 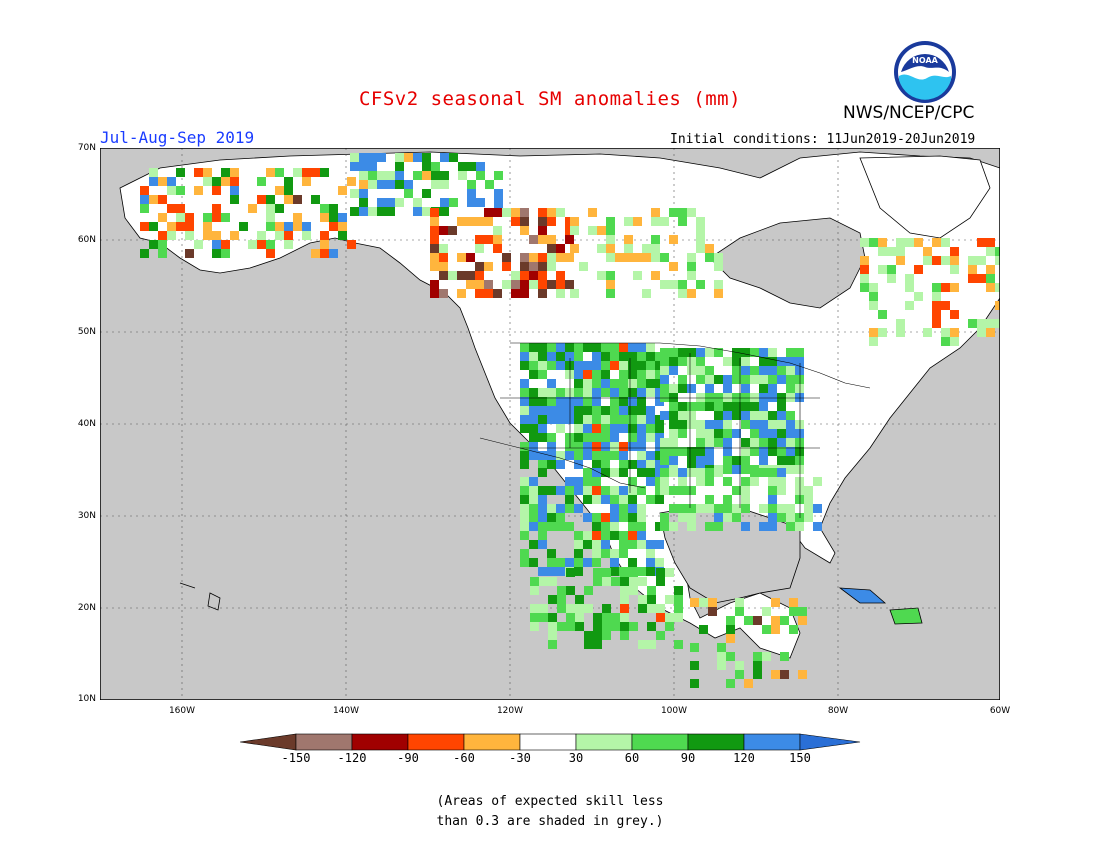 What do you see at coordinates (550, 821) in the screenshot?
I see `skill-note-line: than 0.3 are shaded in grey.)` at bounding box center [550, 821].